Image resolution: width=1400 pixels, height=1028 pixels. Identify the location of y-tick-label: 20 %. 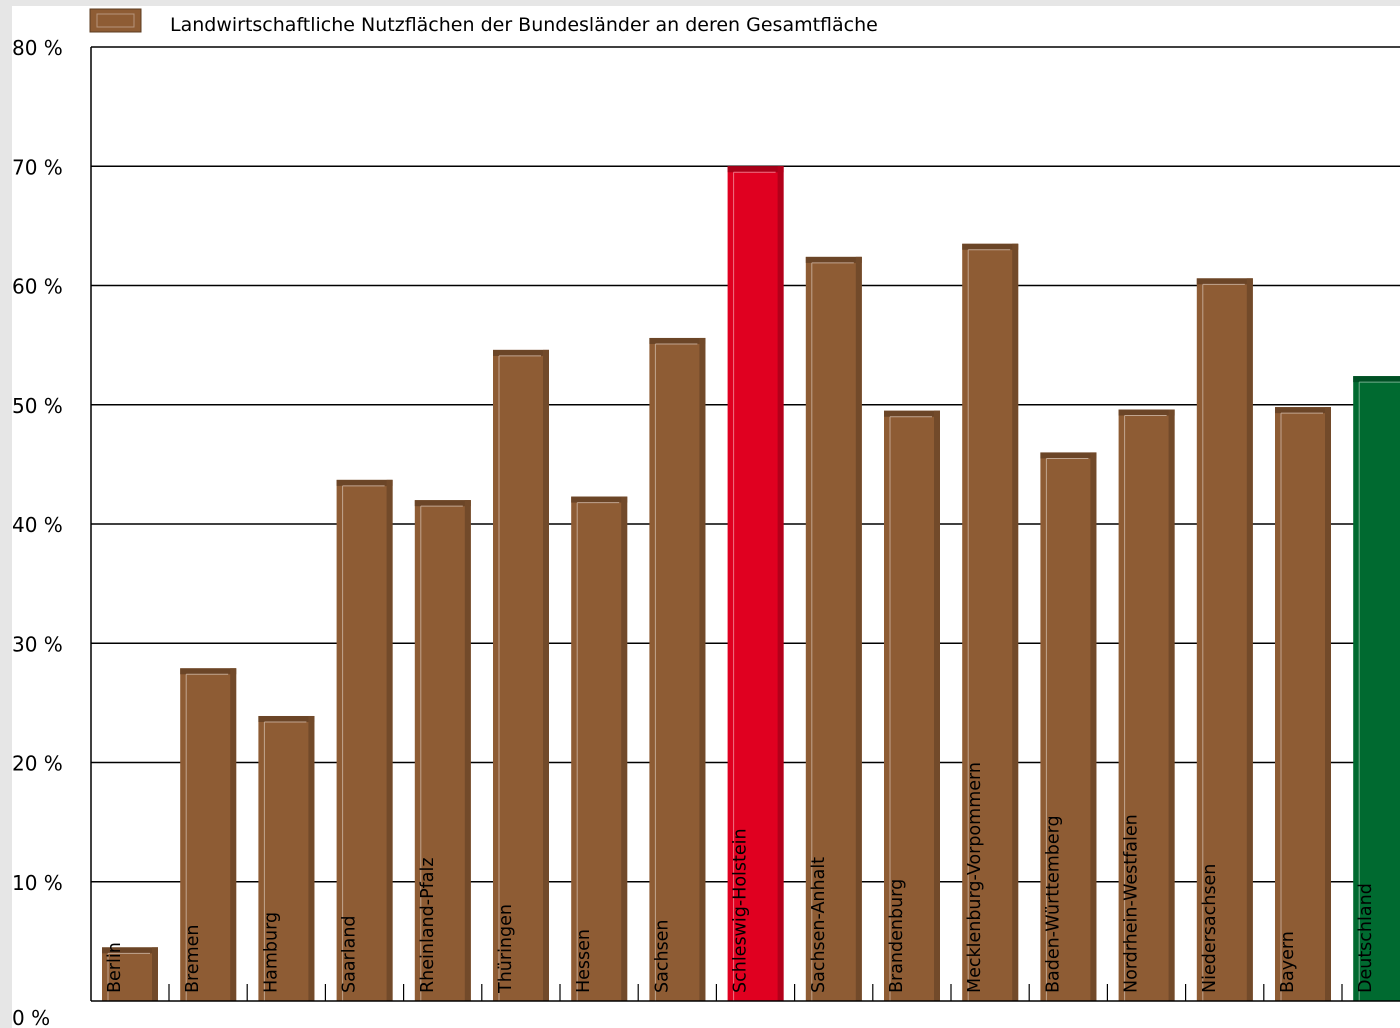
(37, 764).